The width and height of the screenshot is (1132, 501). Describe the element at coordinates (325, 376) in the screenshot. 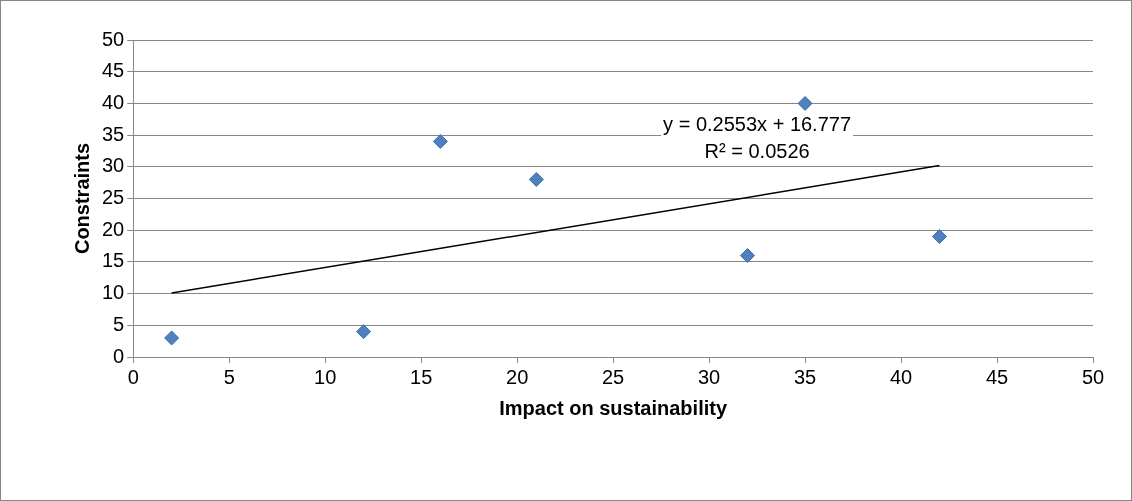

I see `x-tick-label: 10` at that location.